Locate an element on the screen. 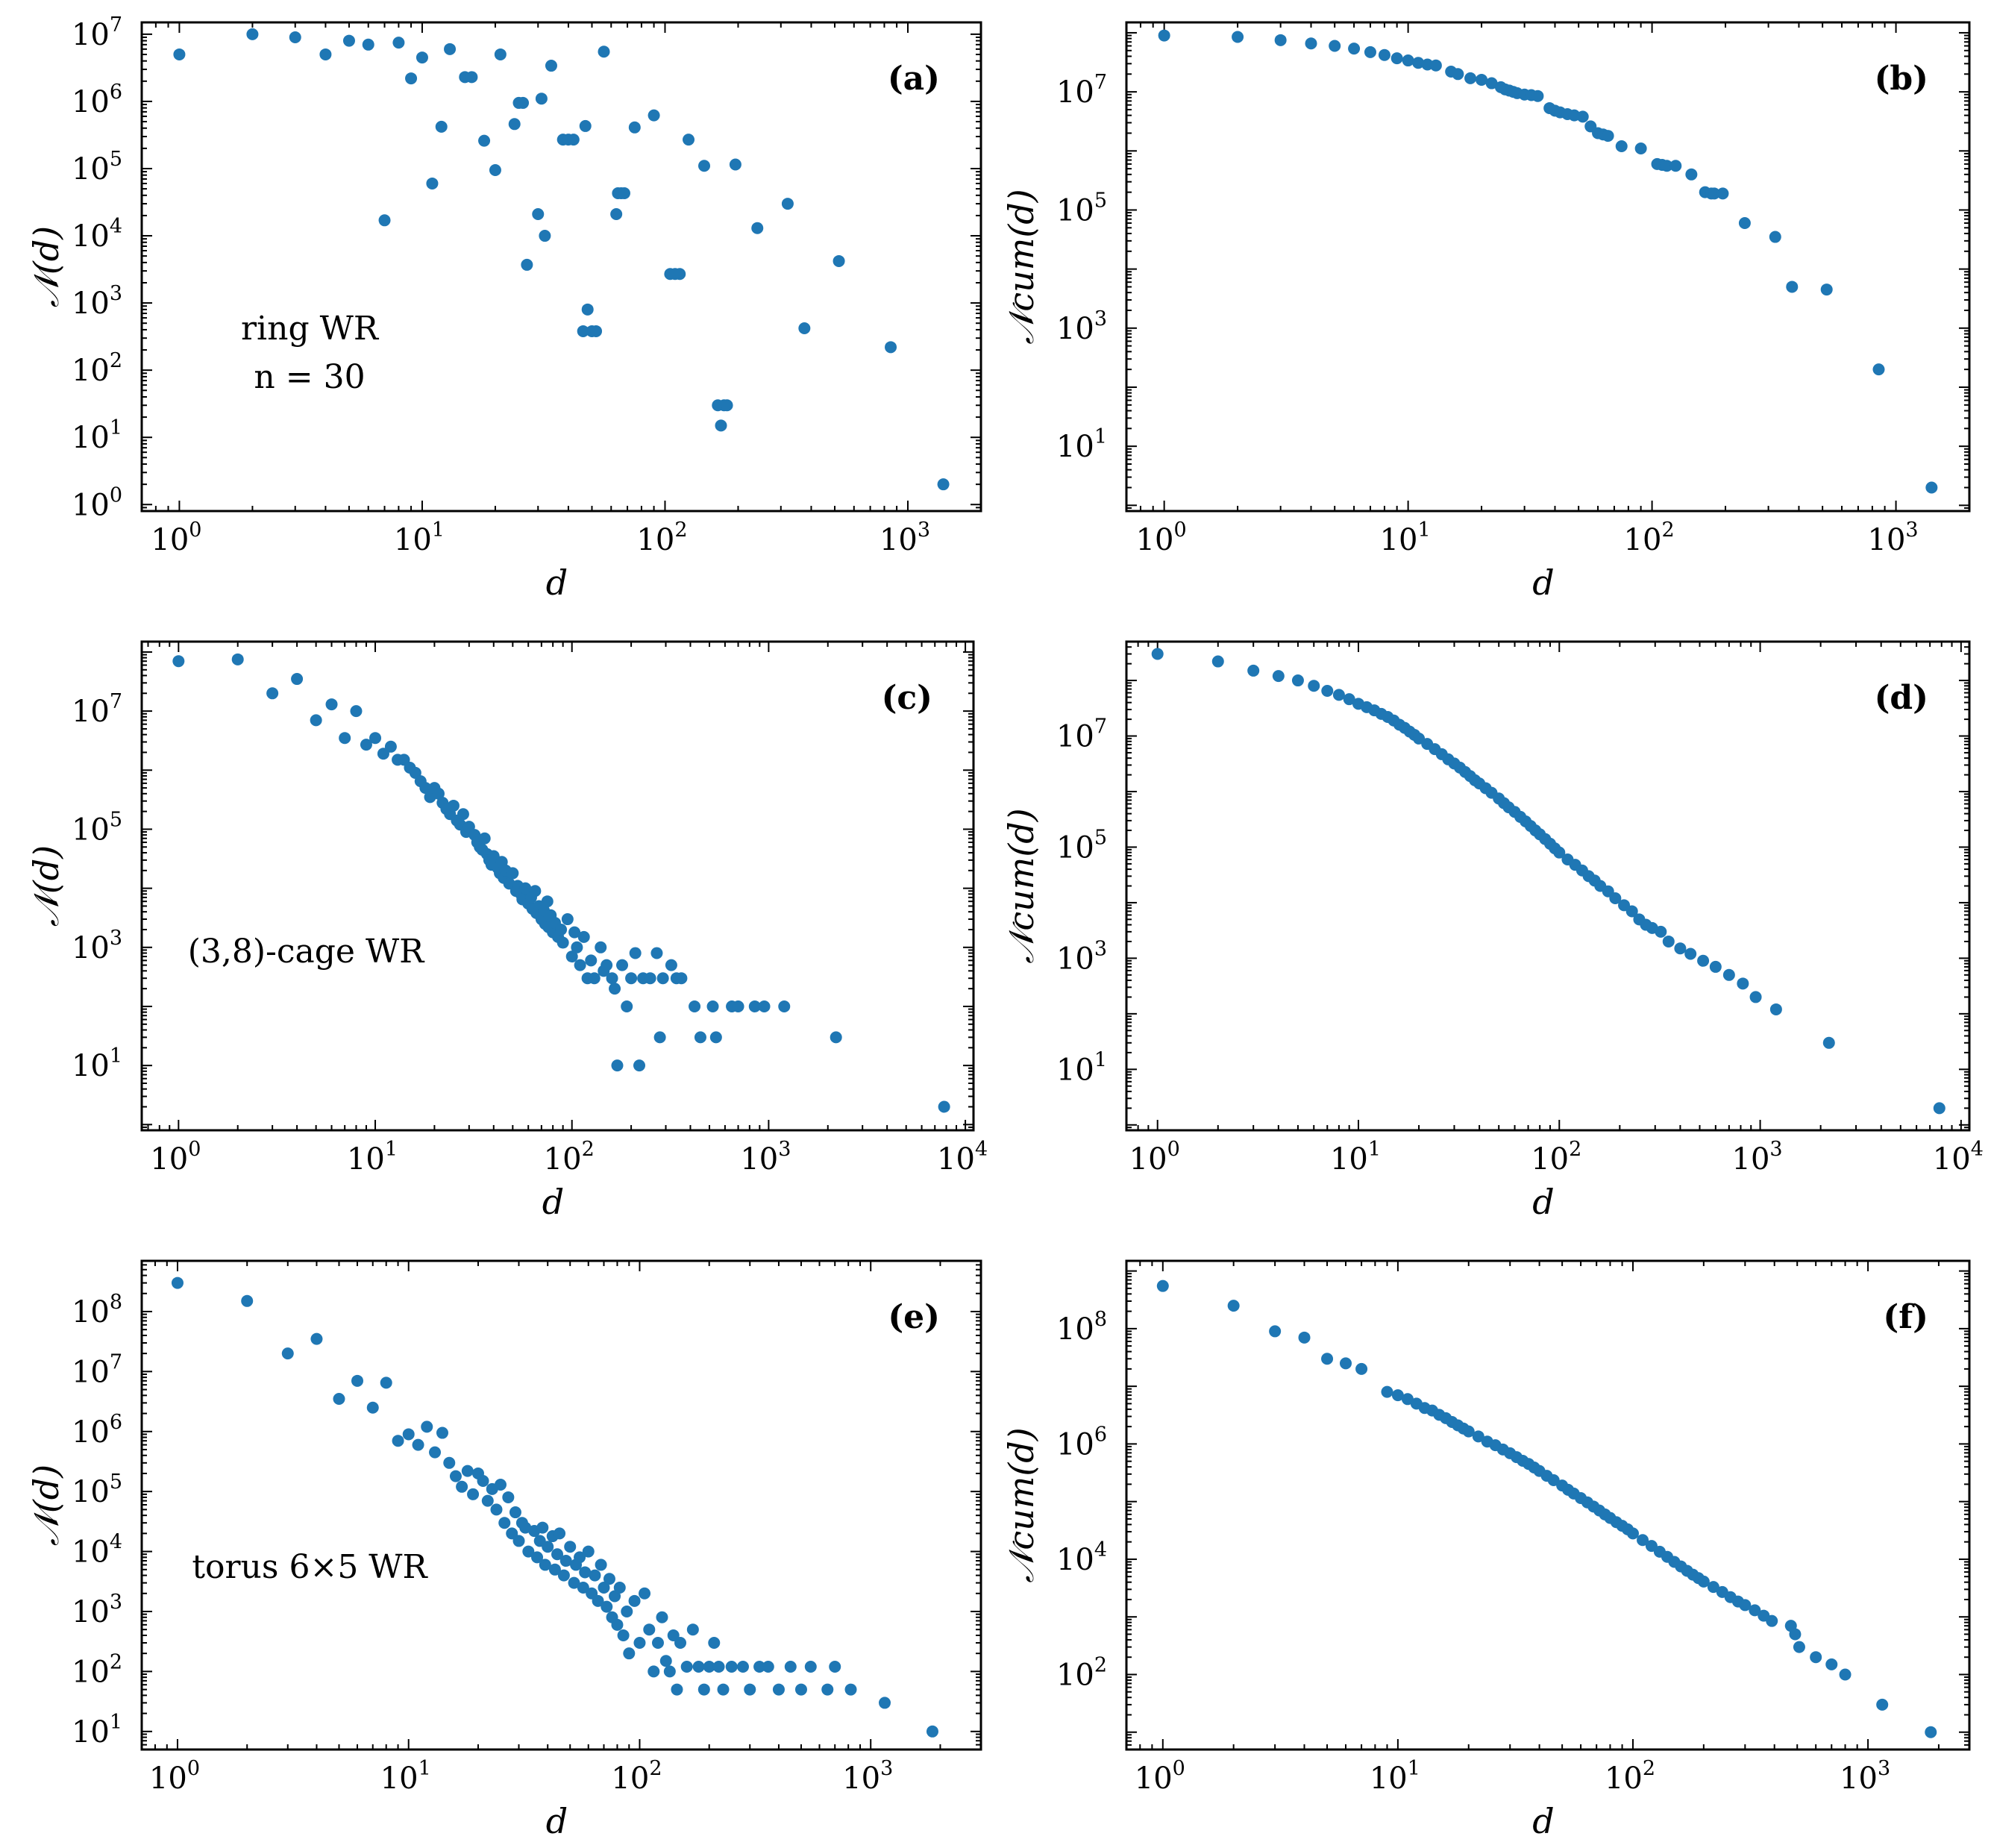 Image resolution: width=1991 pixels, height=1848 pixels. panel-annotation: ring WR is located at coordinates (310, 329).